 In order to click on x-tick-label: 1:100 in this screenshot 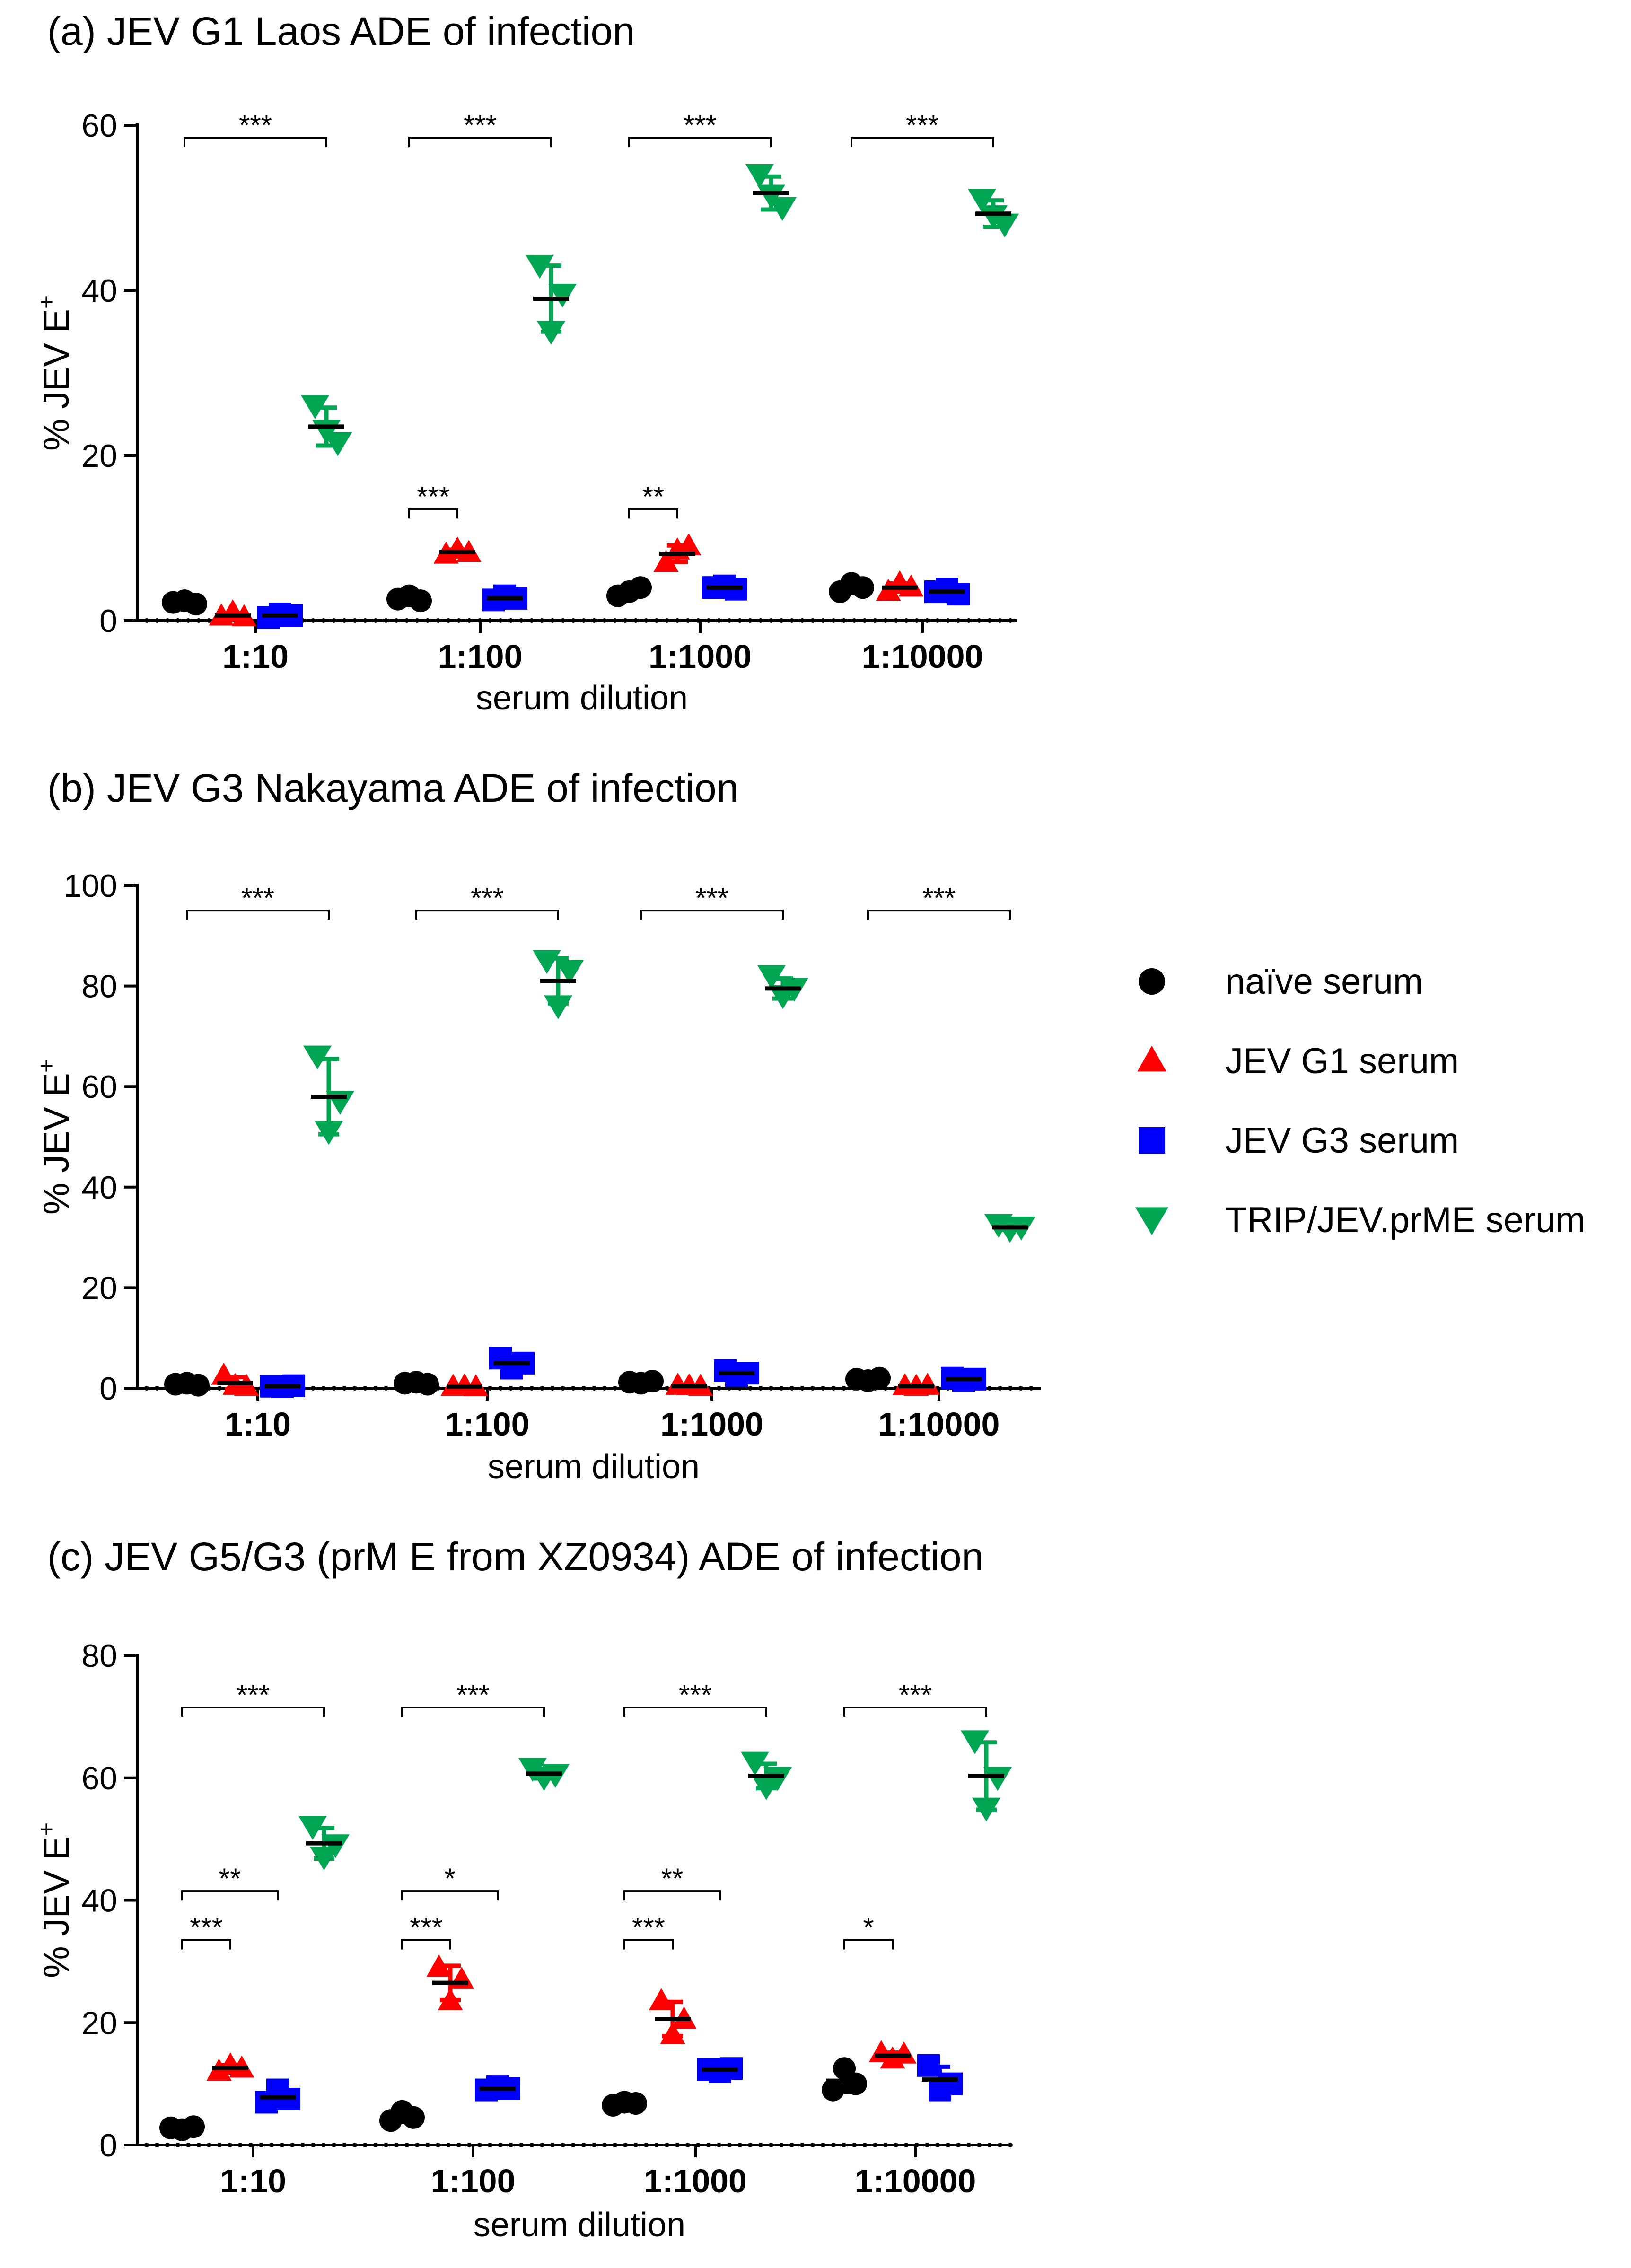, I will do `click(480, 656)`.